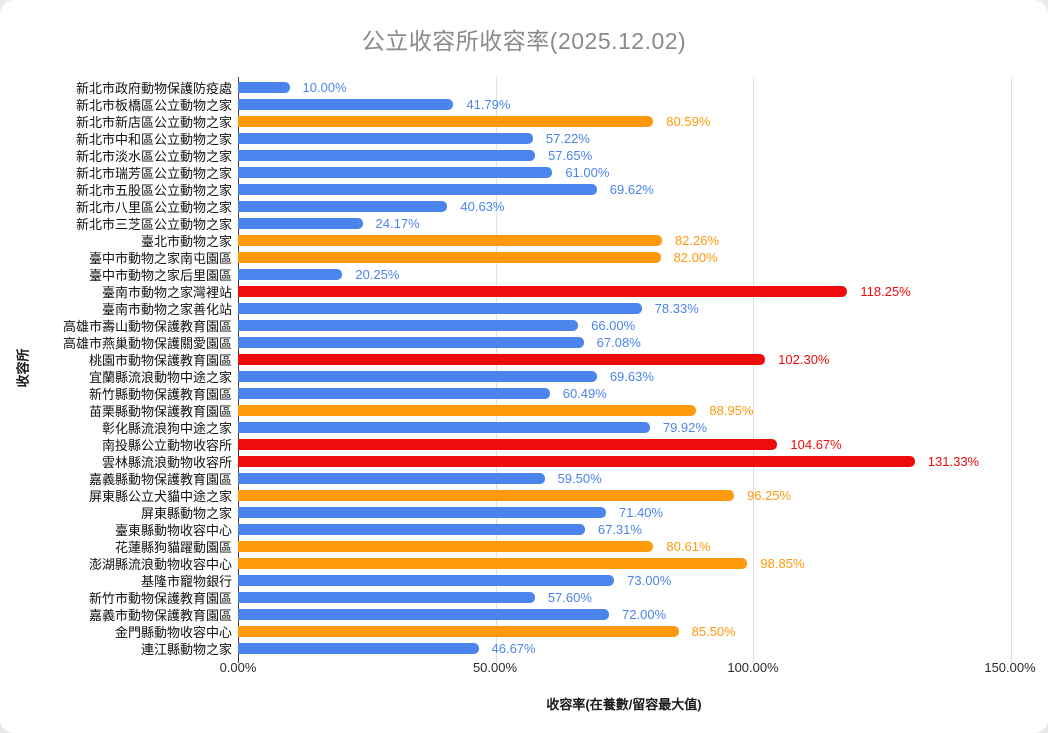 Image resolution: width=1048 pixels, height=733 pixels. Describe the element at coordinates (624, 87) in the screenshot. I see `bar-track: 10.00%` at that location.